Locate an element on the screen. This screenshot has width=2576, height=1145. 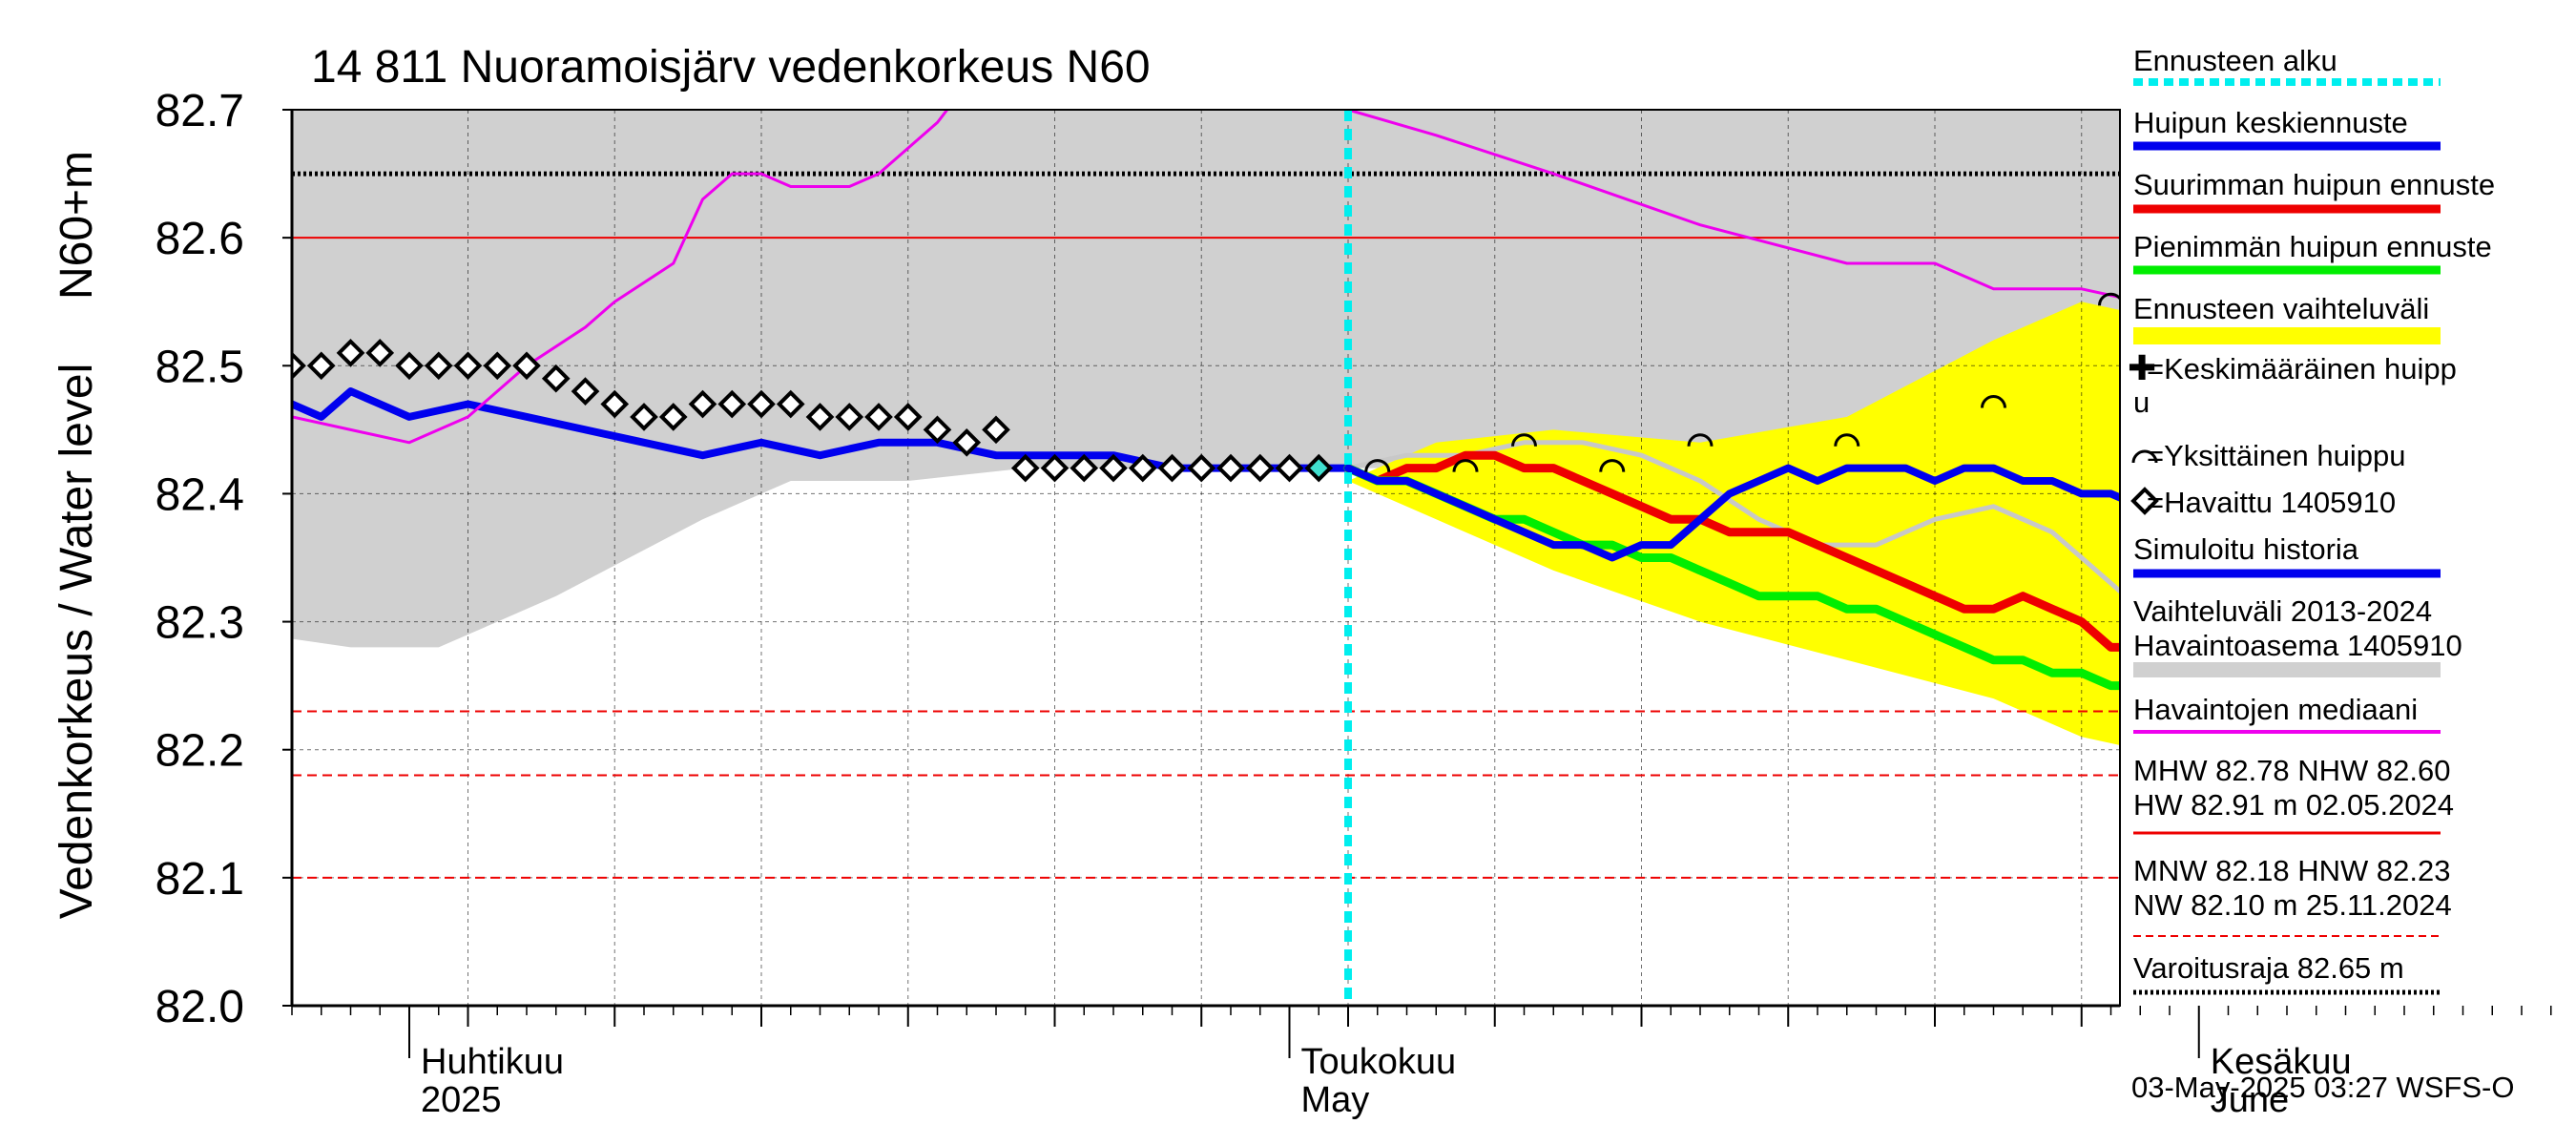
y-tick-label: 82.4 is located at coordinates (200, 495).